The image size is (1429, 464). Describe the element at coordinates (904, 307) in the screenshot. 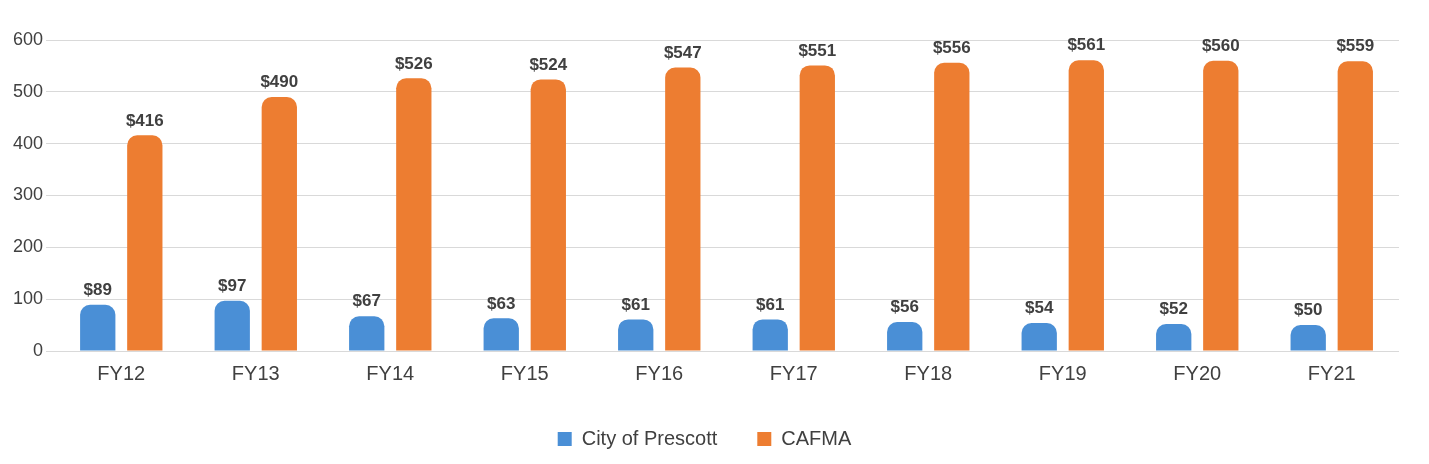

I see `data-label: $56` at that location.